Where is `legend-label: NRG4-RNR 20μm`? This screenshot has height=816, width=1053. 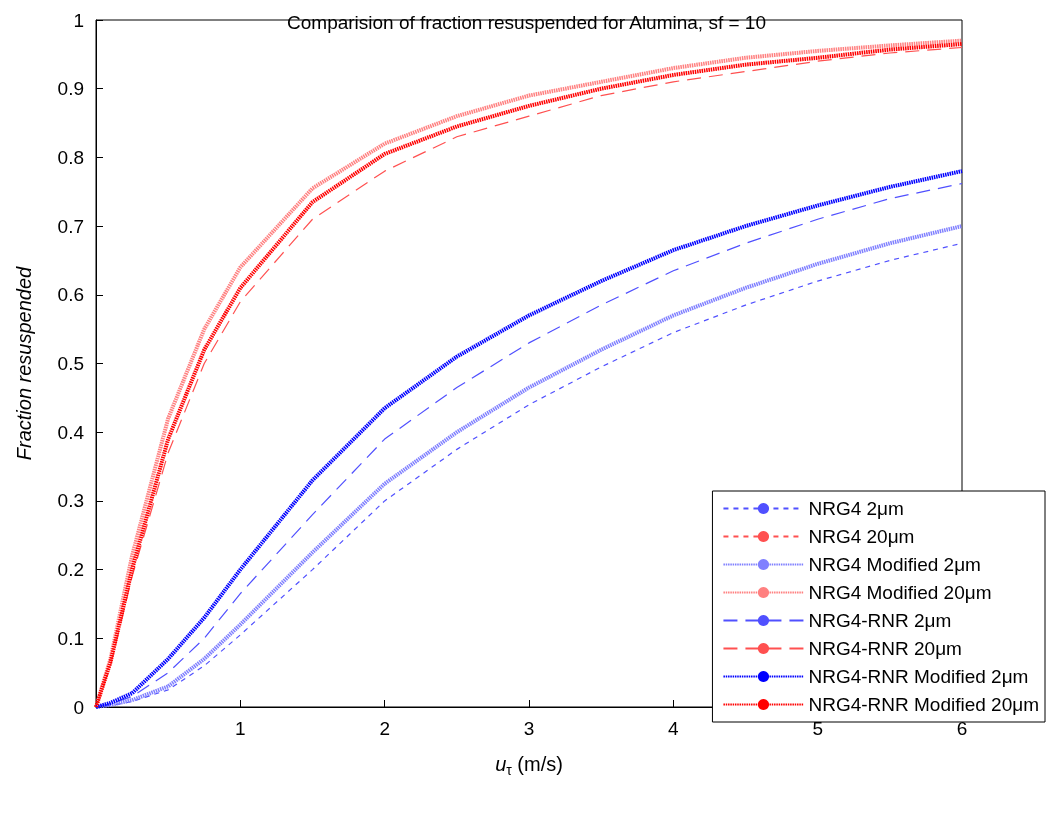 legend-label: NRG4-RNR 20μm is located at coordinates (885, 648).